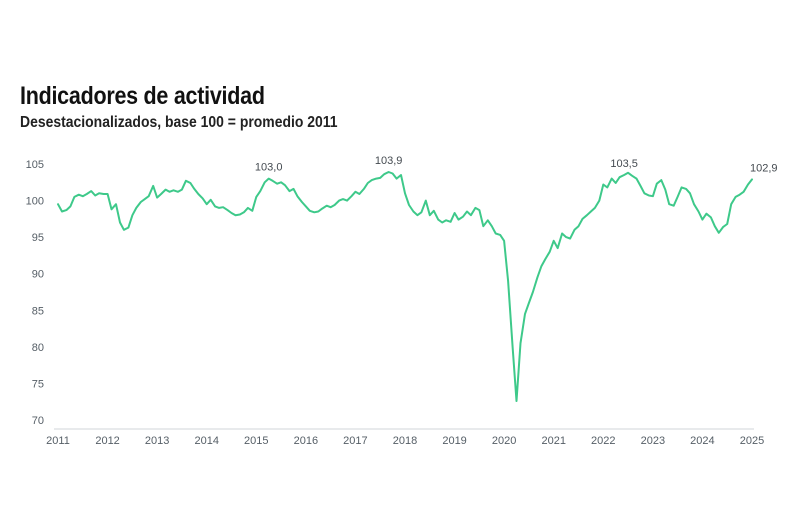 The width and height of the screenshot is (800, 530). What do you see at coordinates (157, 441) in the screenshot?
I see `x-tick-label-2013: 2013` at bounding box center [157, 441].